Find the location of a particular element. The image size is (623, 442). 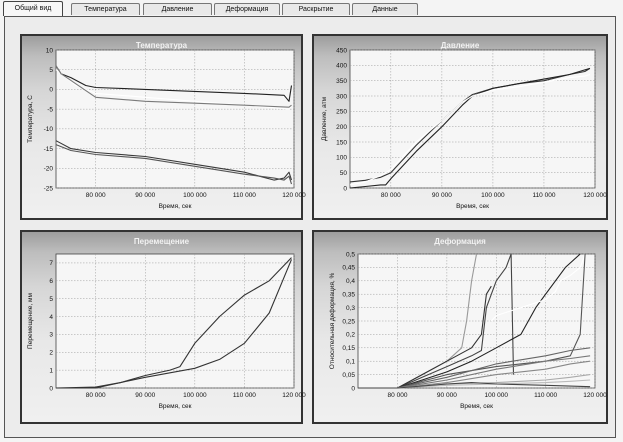

chart-2-x-tick-label: 120 000 is located at coordinates (595, 195).